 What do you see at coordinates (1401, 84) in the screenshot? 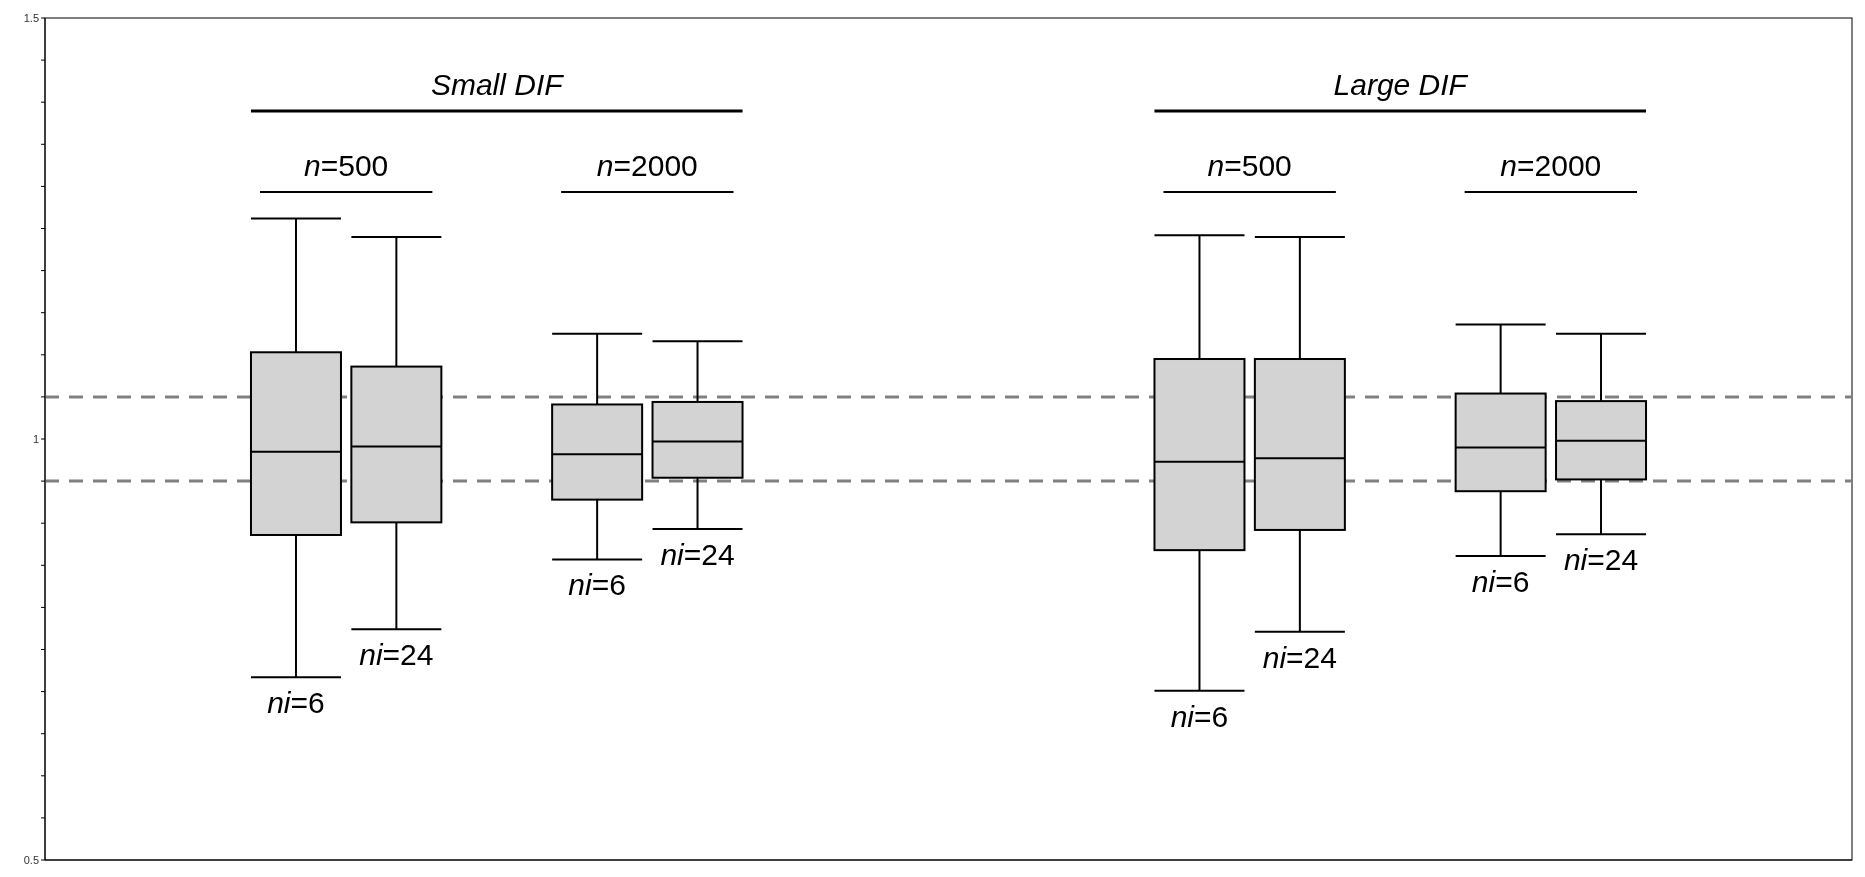
I see `annotation: Large DIF` at bounding box center [1401, 84].